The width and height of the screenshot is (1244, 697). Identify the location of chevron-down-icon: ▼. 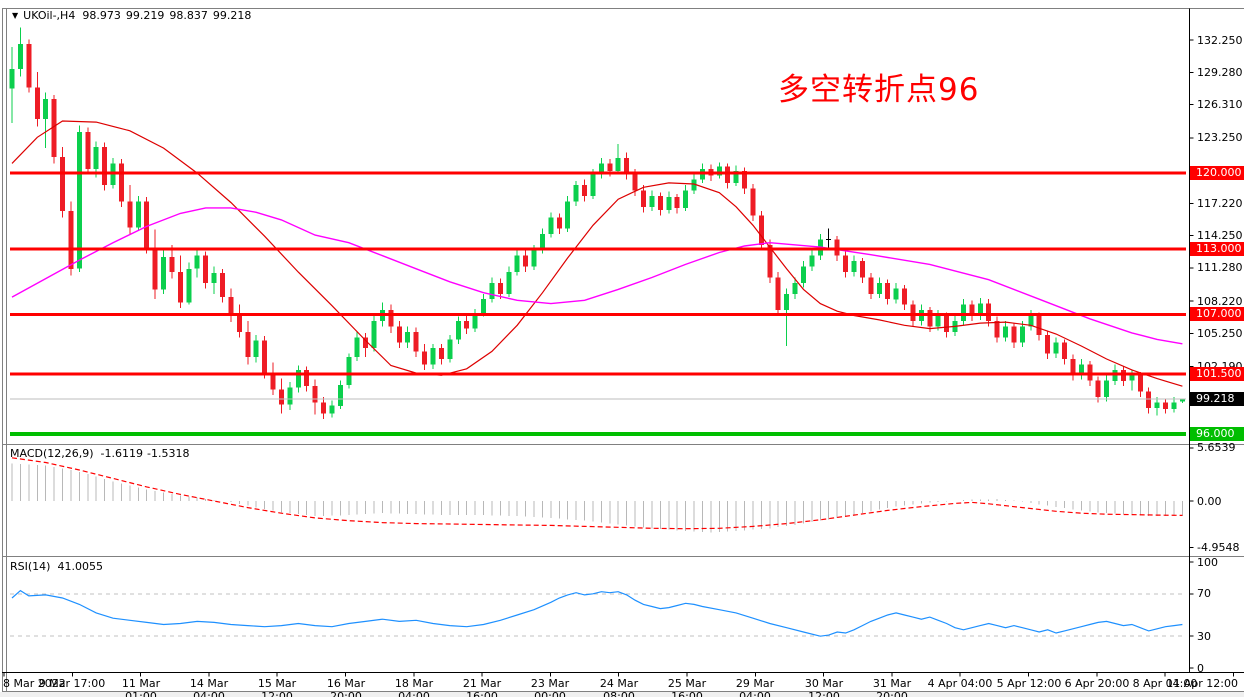
(15, 15).